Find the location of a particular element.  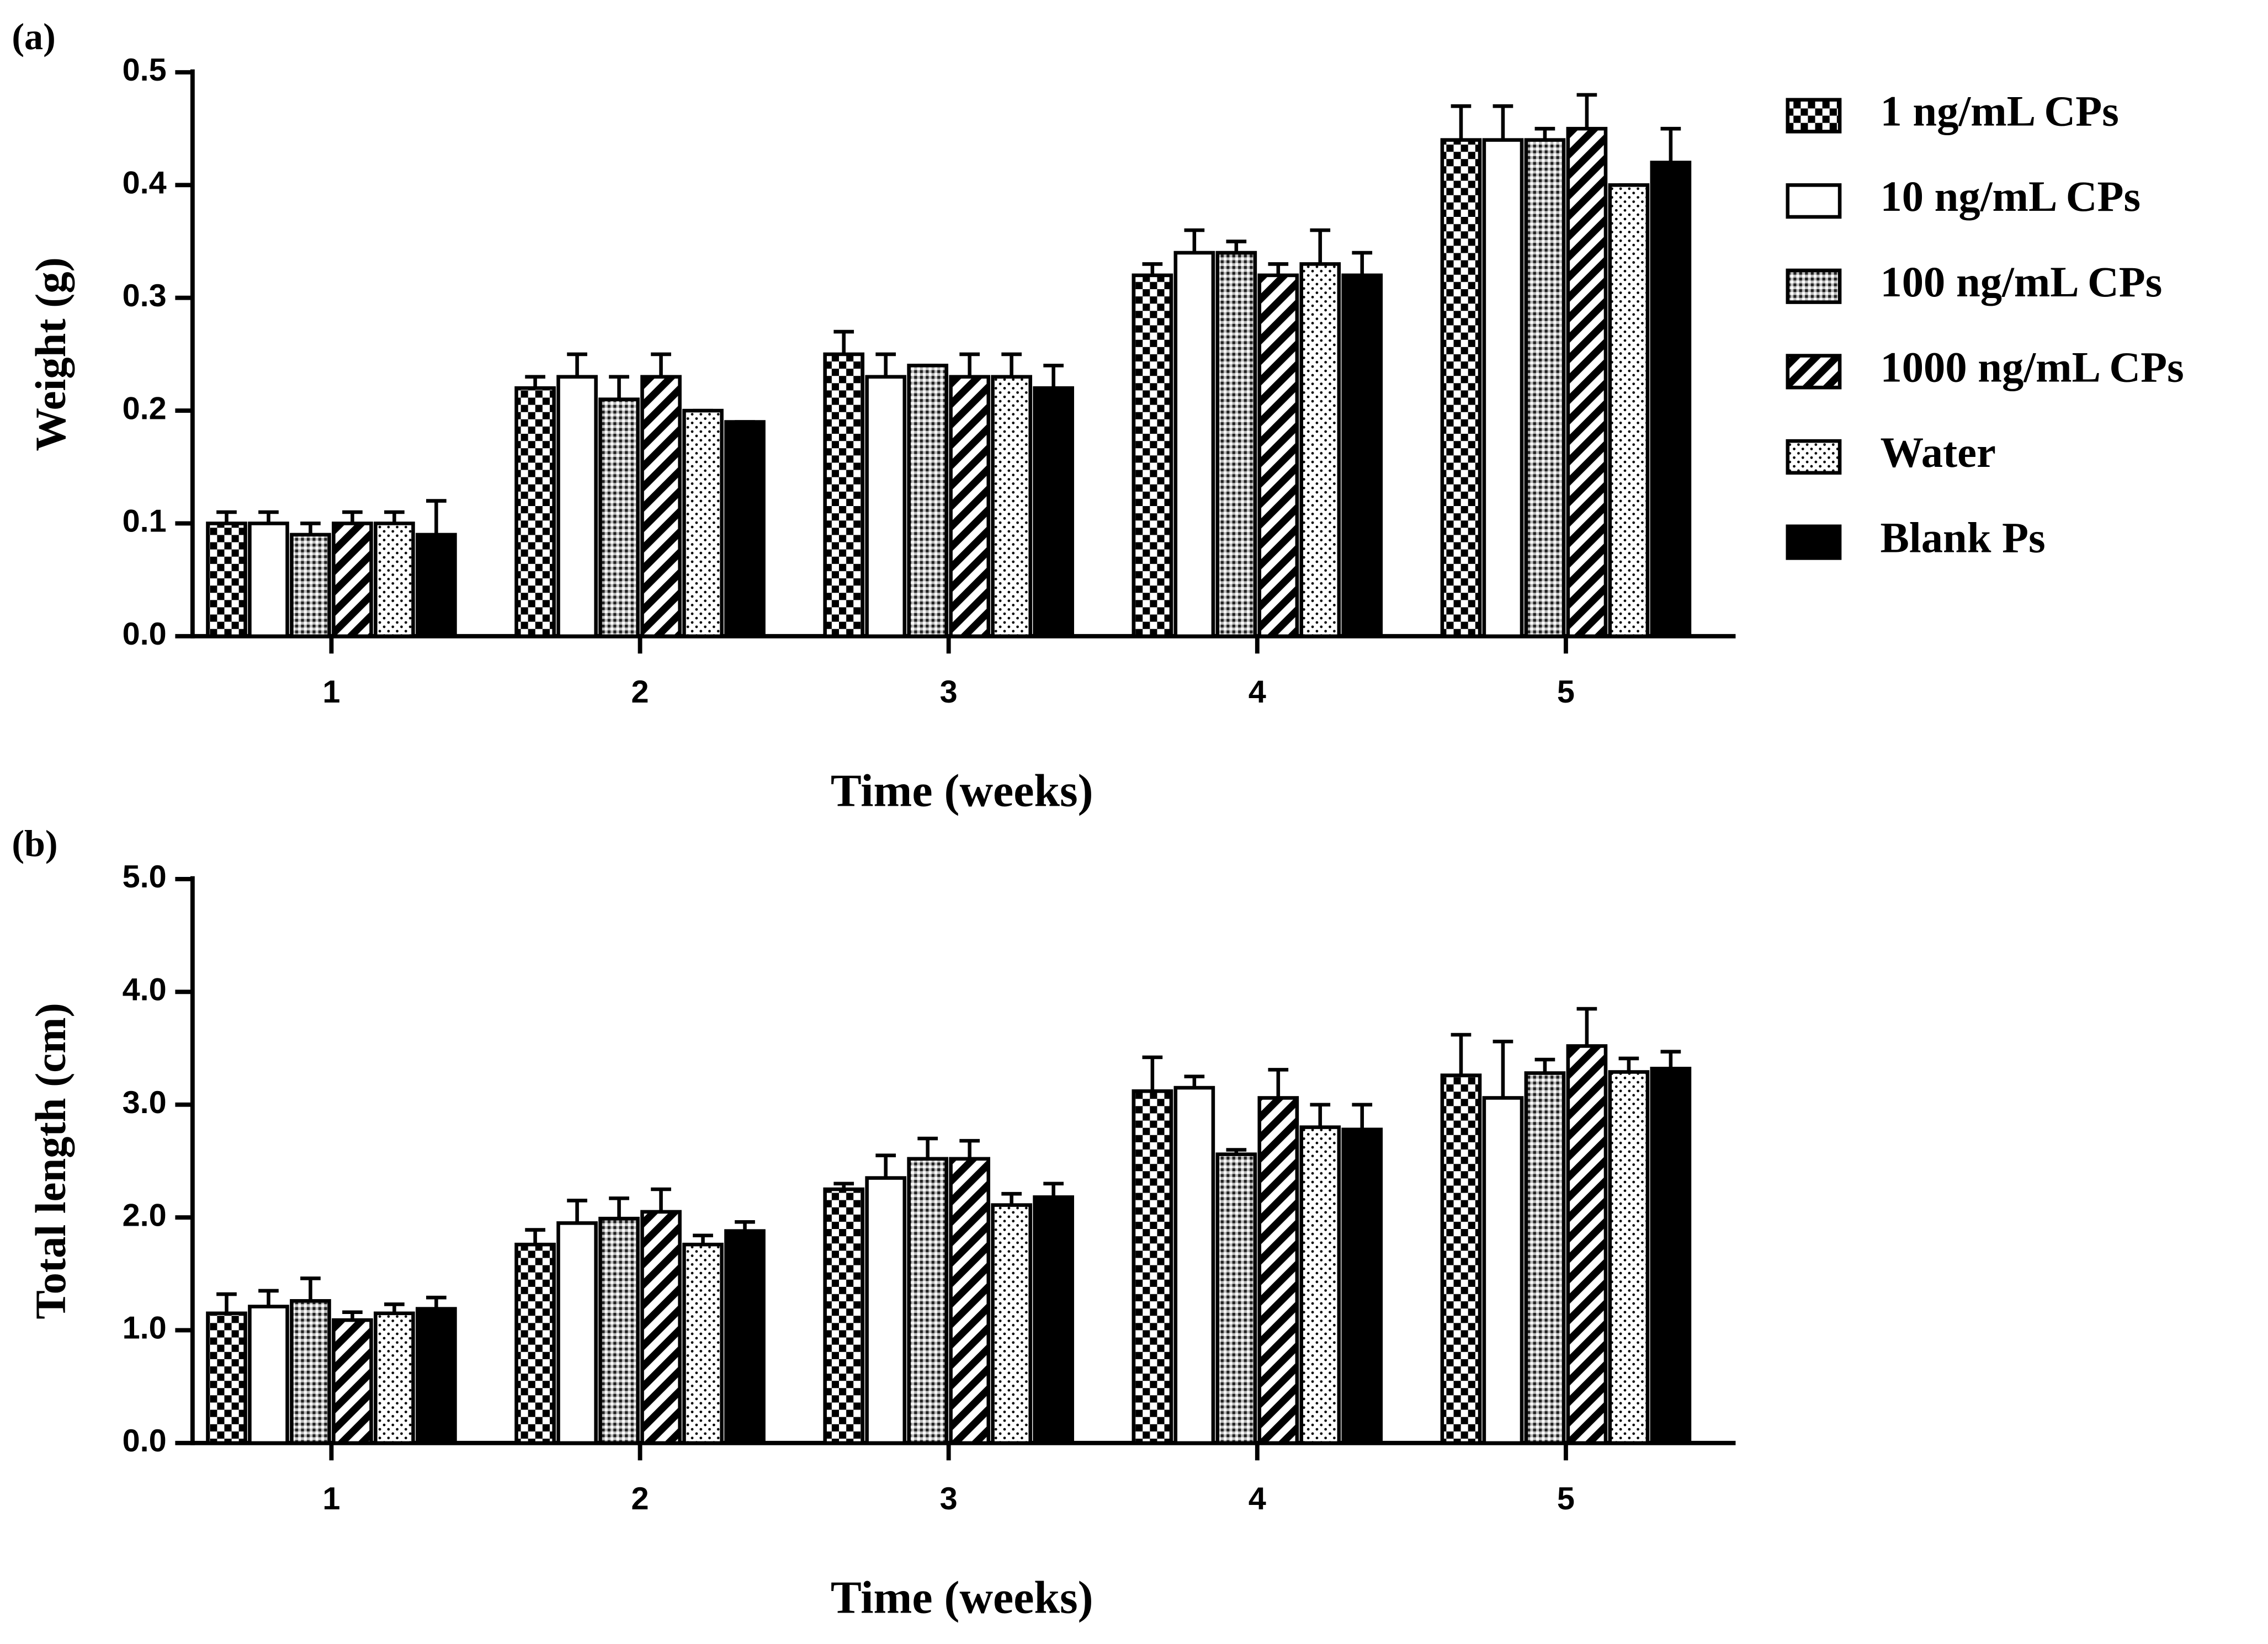

panel-label: (a) is located at coordinates (33, 36).